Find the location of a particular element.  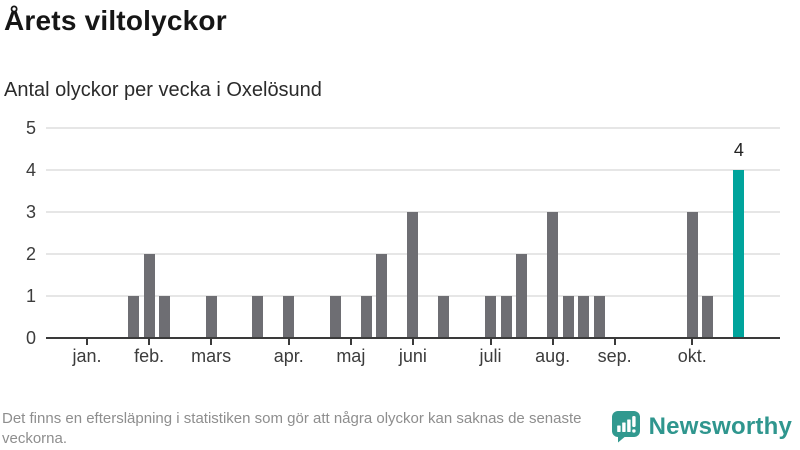

x-axis-tick-mars is located at coordinates (211, 341).